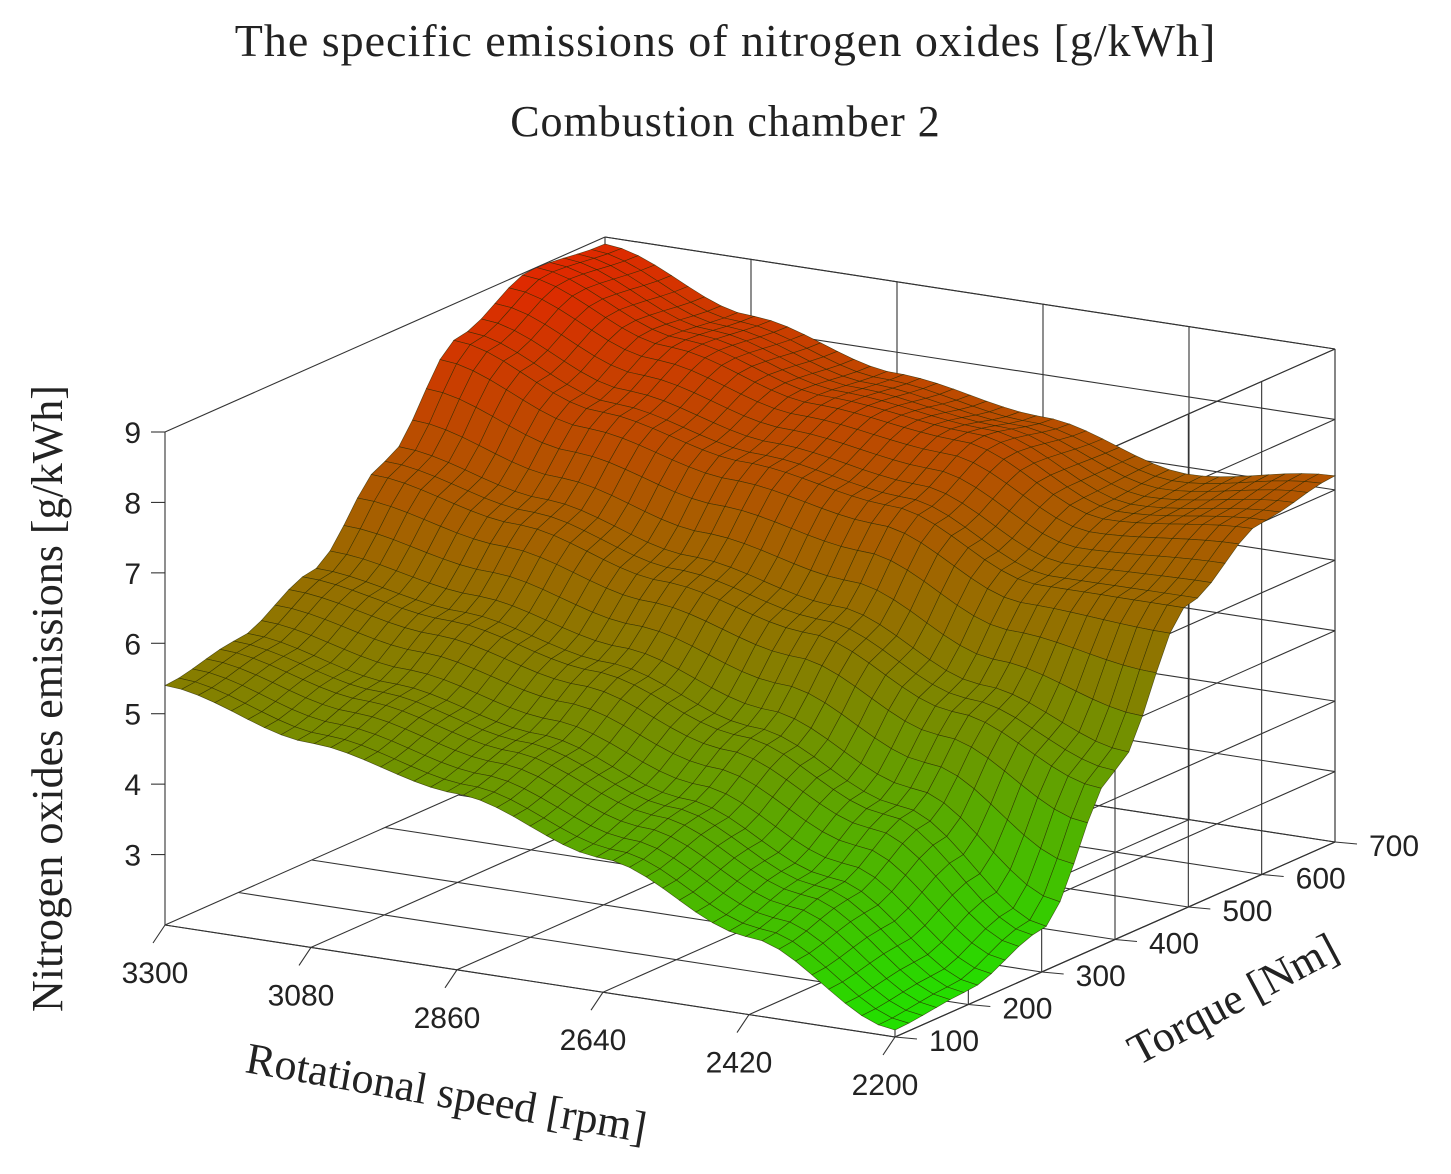  I want to click on y-tick-label: 100, so click(954, 1041).